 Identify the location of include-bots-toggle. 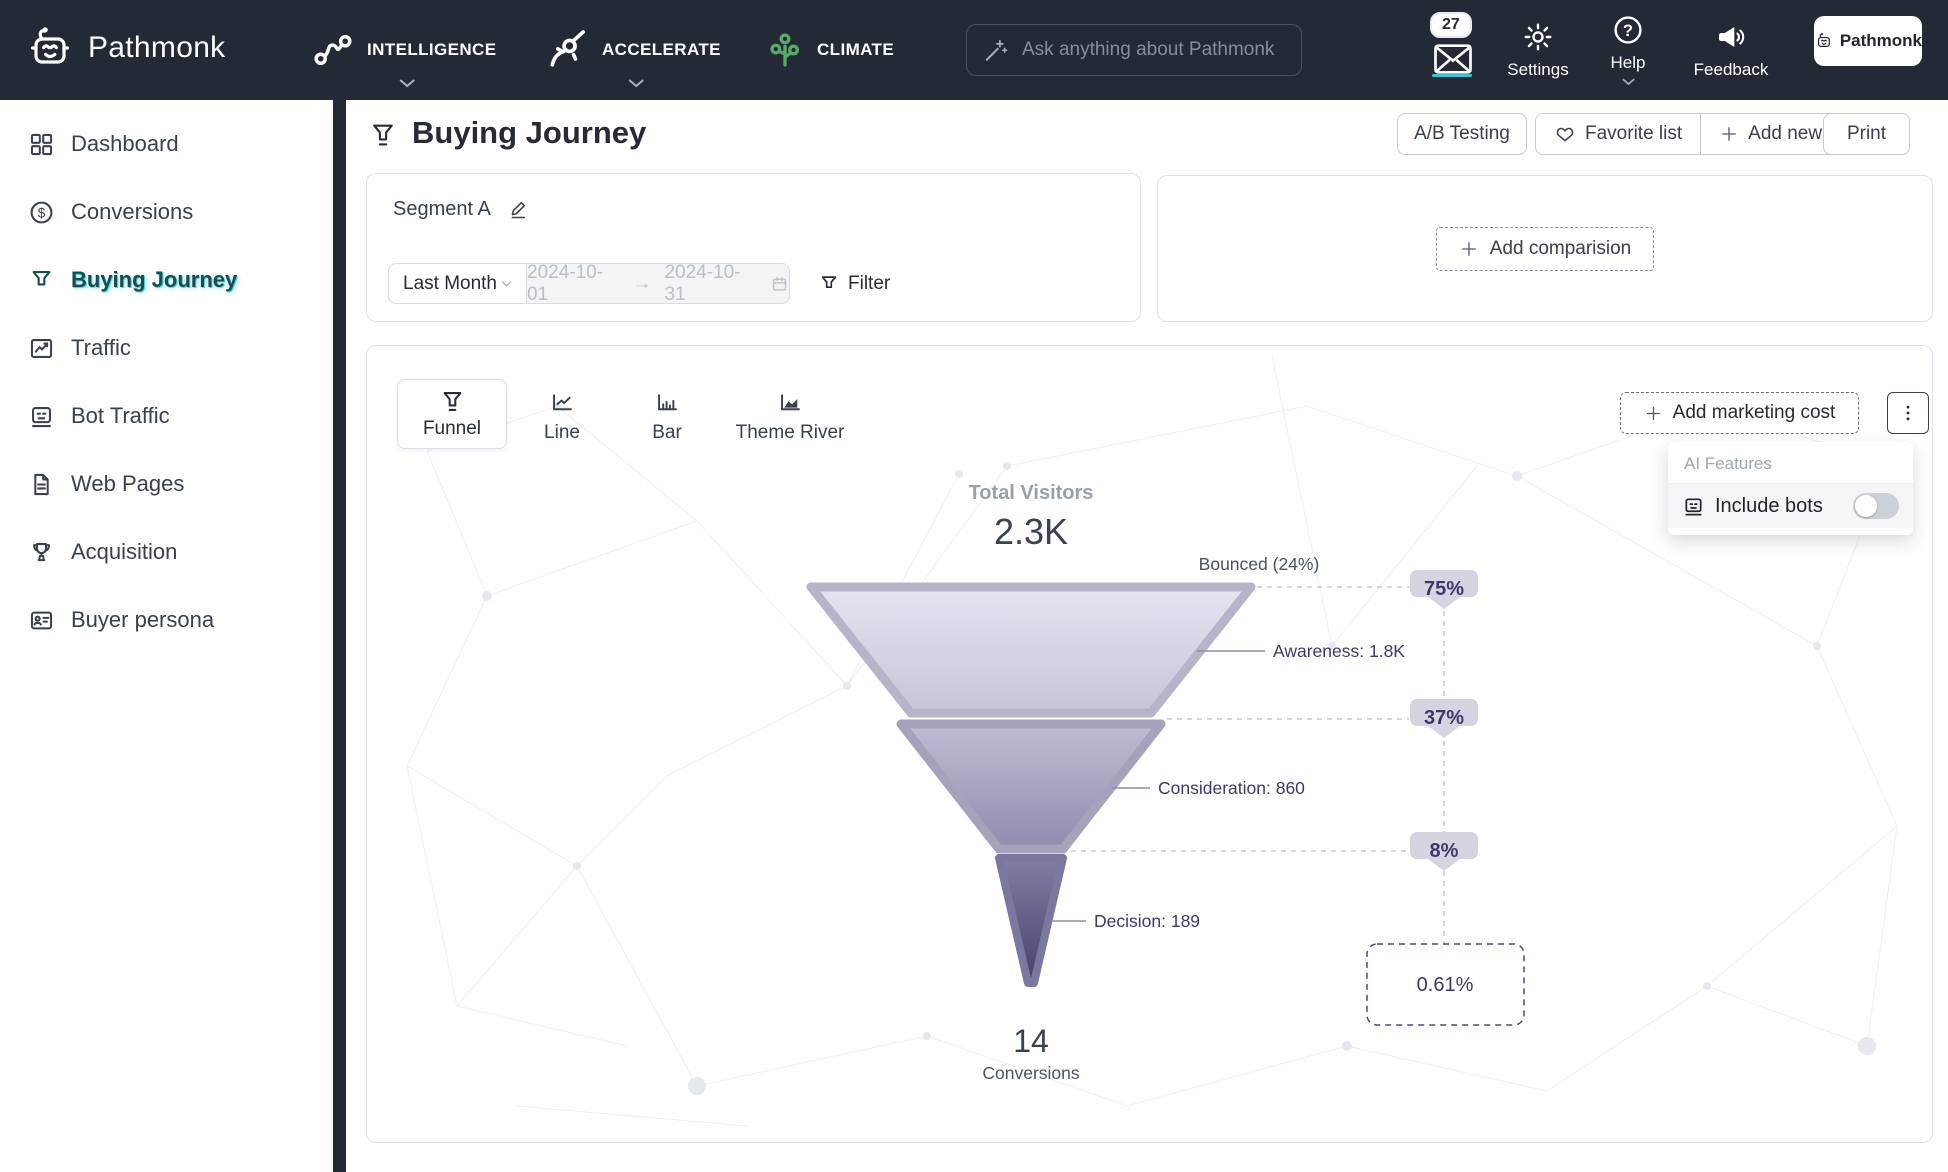
(1876, 506).